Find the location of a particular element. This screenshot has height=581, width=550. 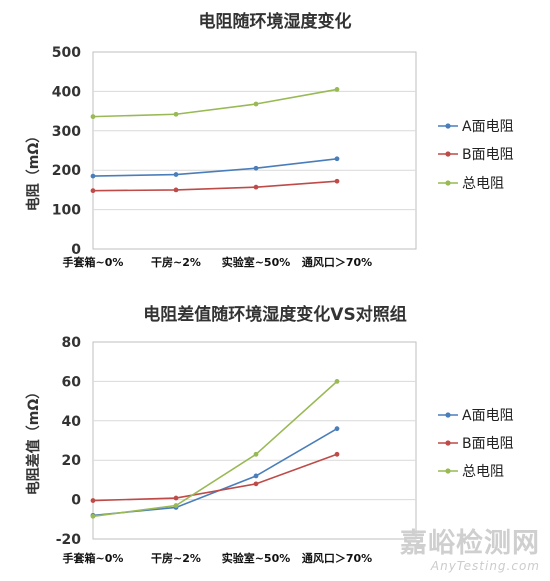

watermark-cn: 嘉峪检测网 is located at coordinates (470, 543).